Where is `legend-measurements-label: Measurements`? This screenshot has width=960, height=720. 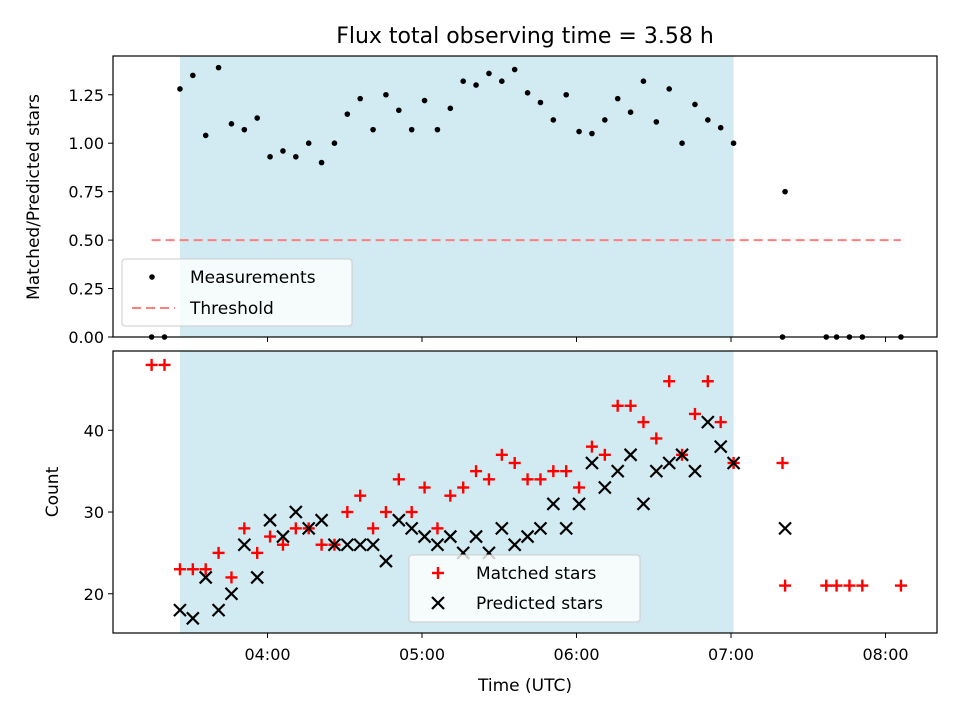 legend-measurements-label: Measurements is located at coordinates (253, 278).